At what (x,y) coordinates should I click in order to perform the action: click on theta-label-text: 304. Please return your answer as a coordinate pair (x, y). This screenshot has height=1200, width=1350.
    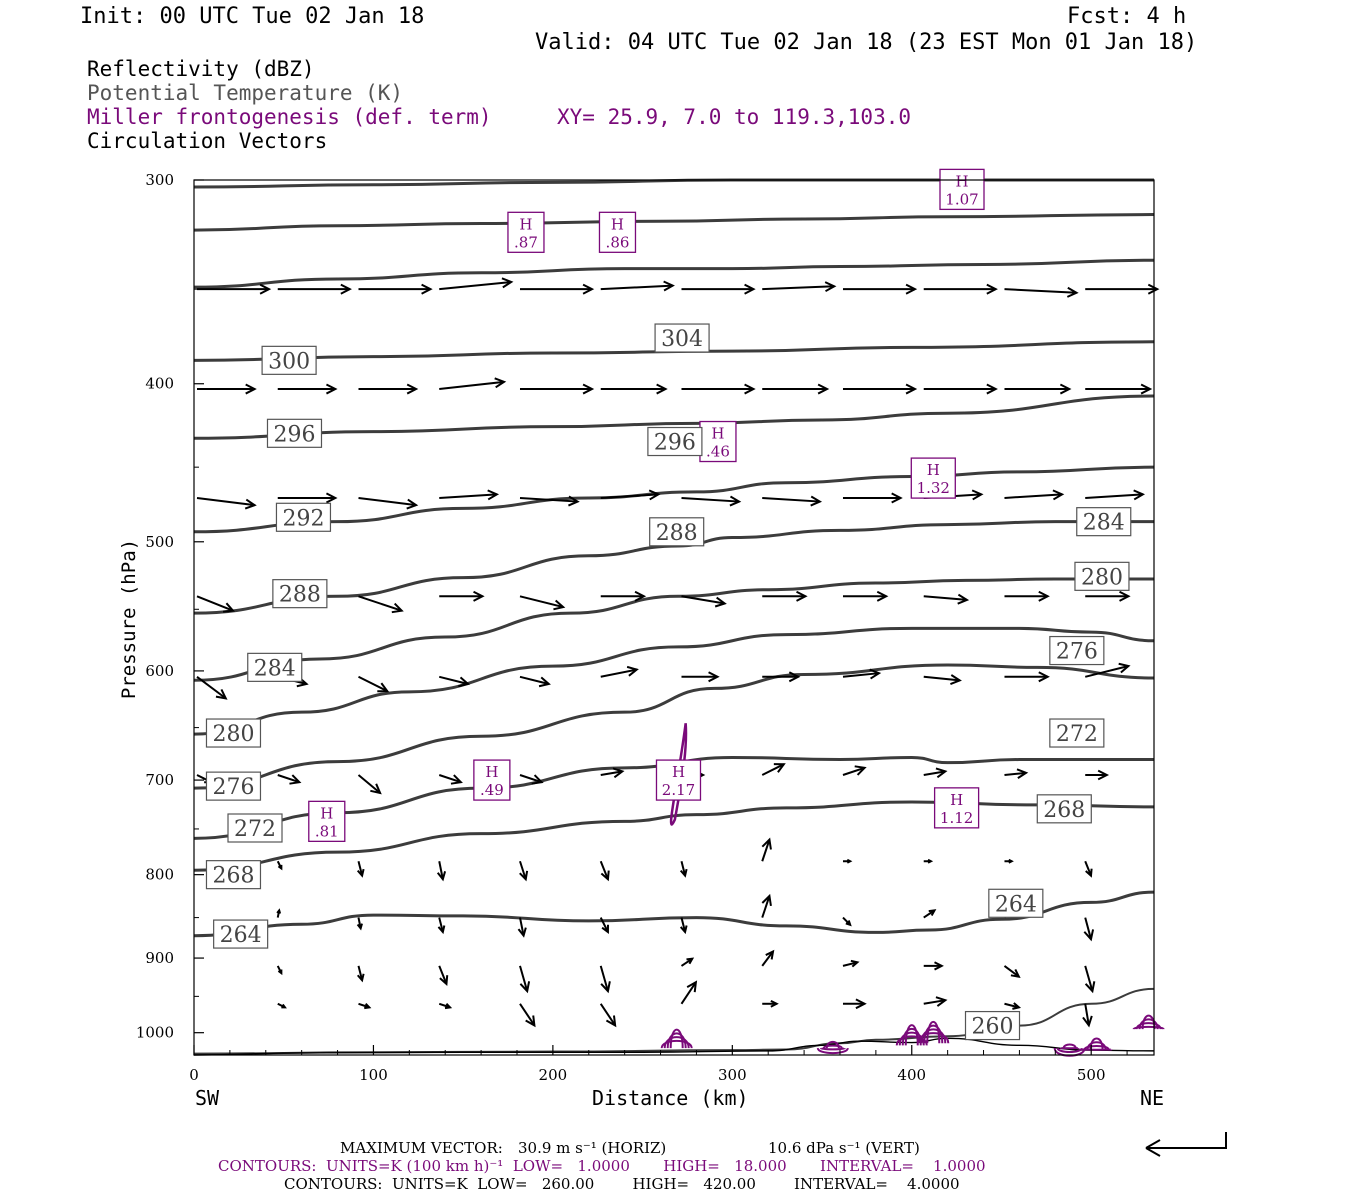
    Looking at the image, I should click on (682, 339).